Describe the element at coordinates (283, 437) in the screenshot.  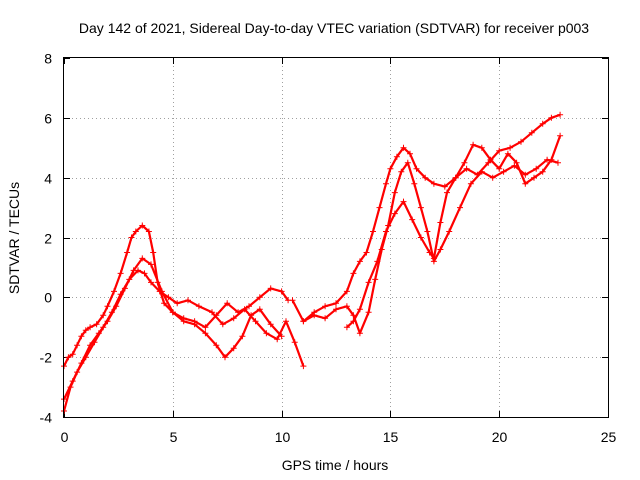
I see `x-tick-label: 10` at that location.